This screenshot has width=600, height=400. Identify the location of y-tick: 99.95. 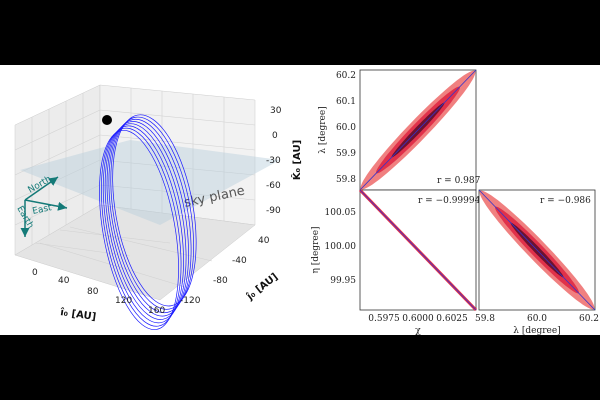
(343, 281).